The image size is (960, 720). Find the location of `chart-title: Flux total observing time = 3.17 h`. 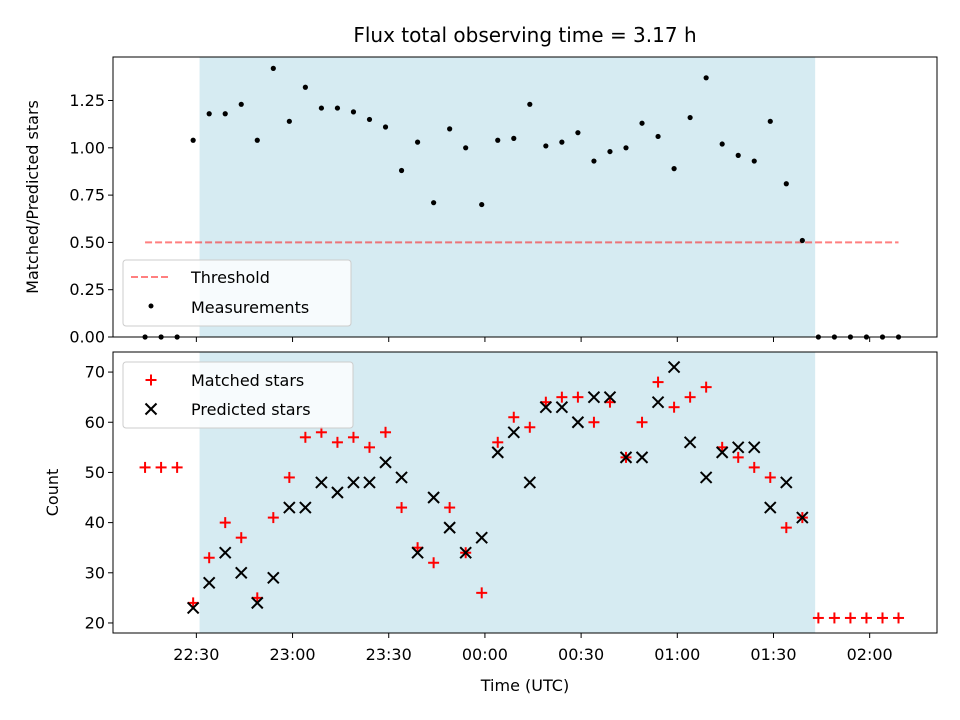

chart-title: Flux total observing time = 3.17 h is located at coordinates (524, 35).